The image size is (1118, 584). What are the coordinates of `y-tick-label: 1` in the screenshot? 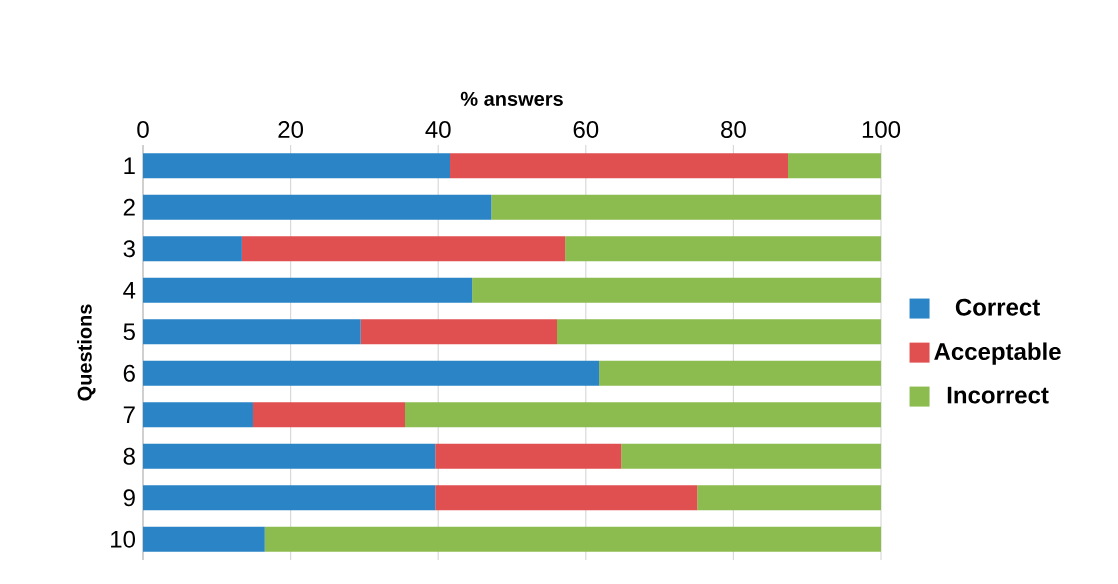 It's located at (129, 165).